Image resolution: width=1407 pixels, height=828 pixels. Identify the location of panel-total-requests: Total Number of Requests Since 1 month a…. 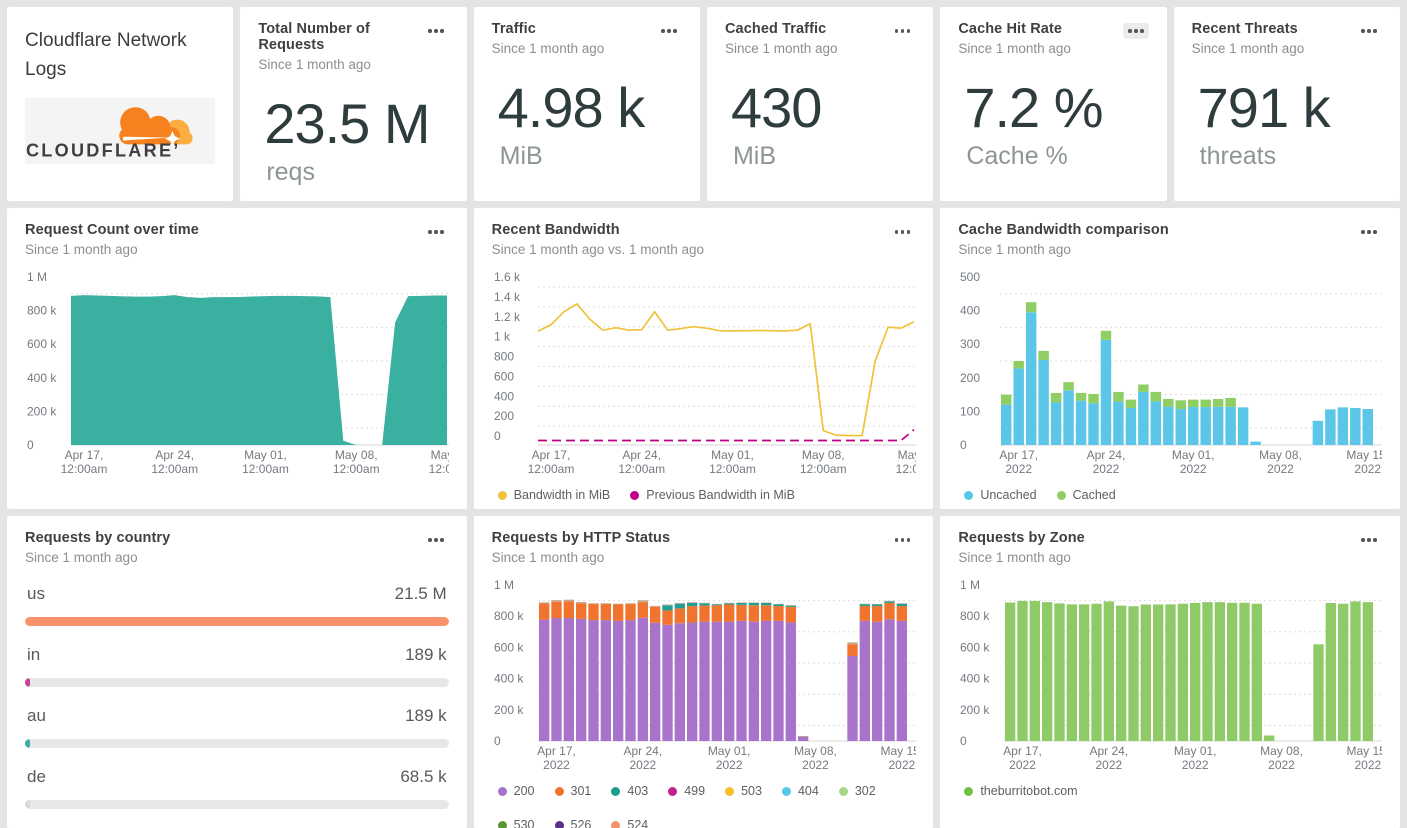
(353, 104).